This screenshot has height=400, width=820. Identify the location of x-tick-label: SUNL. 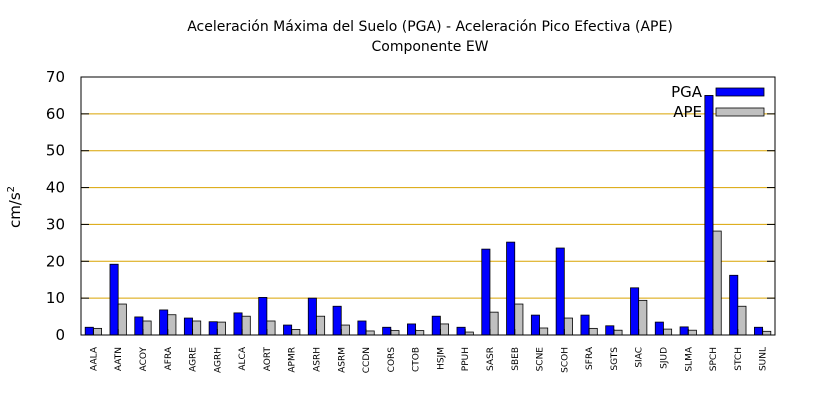
(764, 359).